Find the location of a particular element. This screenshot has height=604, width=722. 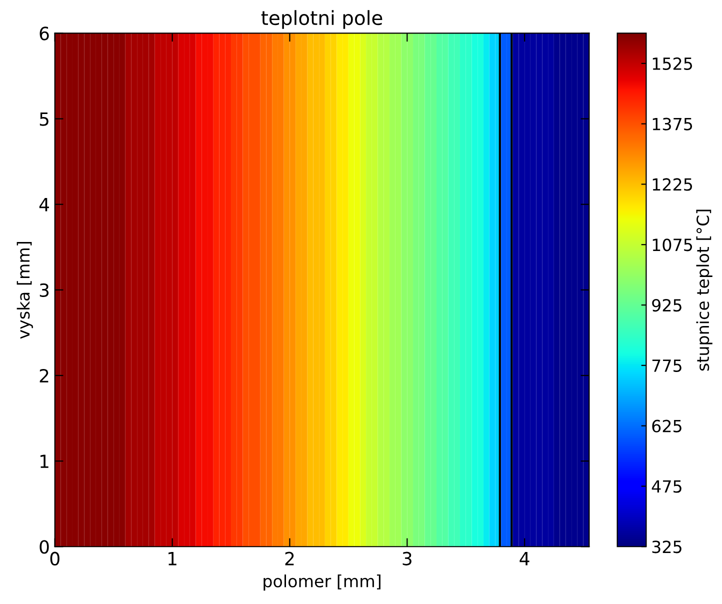

color-bar-label: 1525 is located at coordinates (672, 63).